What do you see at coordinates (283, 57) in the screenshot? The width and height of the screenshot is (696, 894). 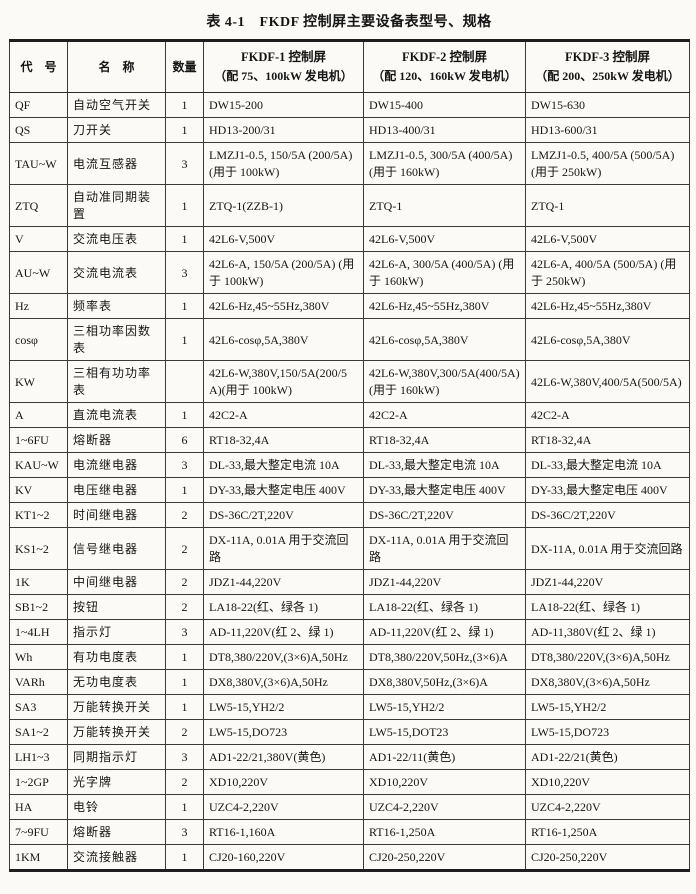 I see `panel-fkdf1-title: FKDF-1 控制屏` at bounding box center [283, 57].